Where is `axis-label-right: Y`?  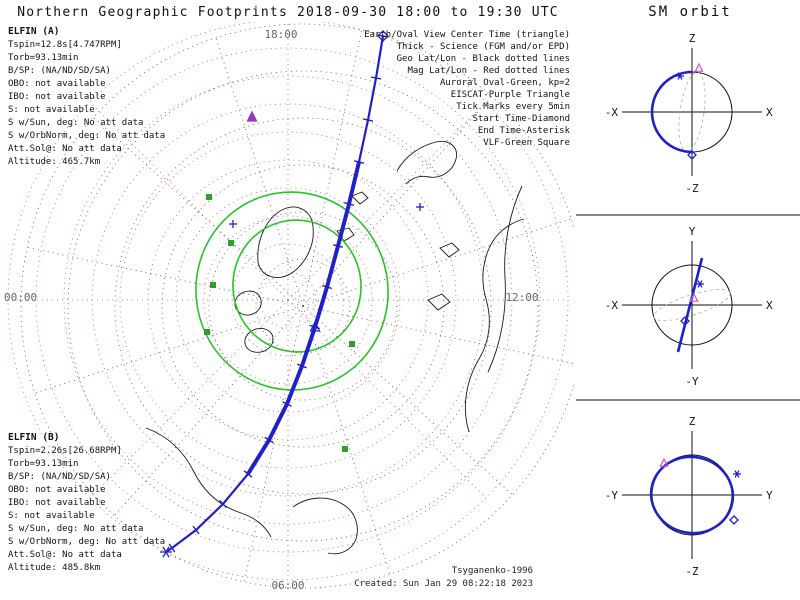
axis-label-right: Y is located at coordinates (769, 495).